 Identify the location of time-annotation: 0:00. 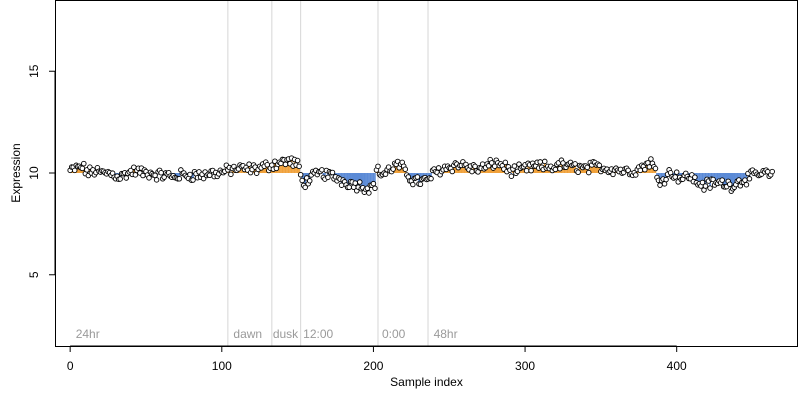
(394, 334).